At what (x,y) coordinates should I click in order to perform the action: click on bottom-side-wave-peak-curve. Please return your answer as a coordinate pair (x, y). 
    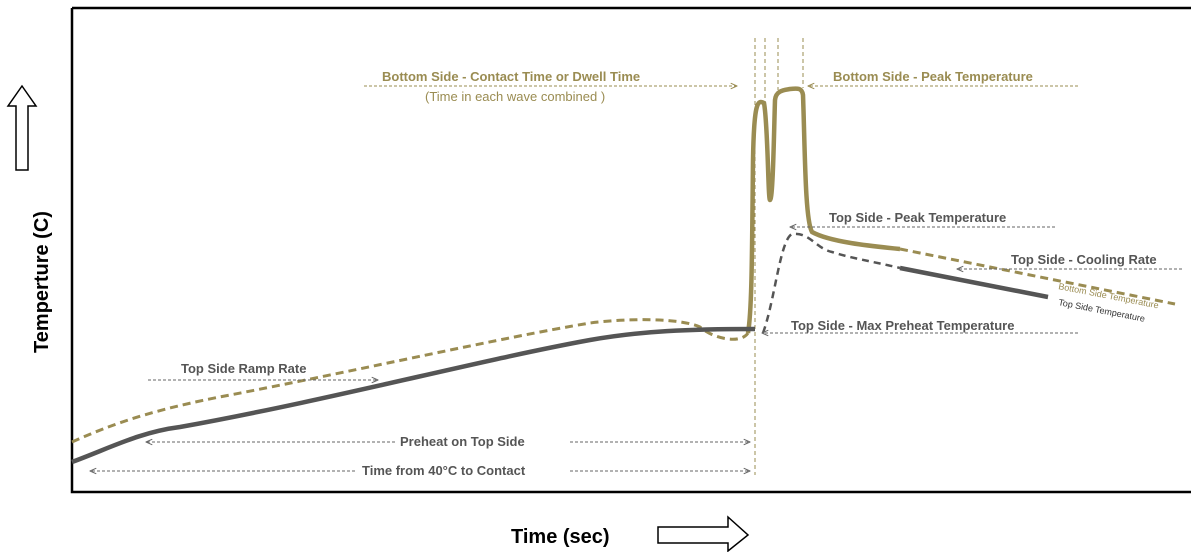
    Looking at the image, I should click on (823, 210).